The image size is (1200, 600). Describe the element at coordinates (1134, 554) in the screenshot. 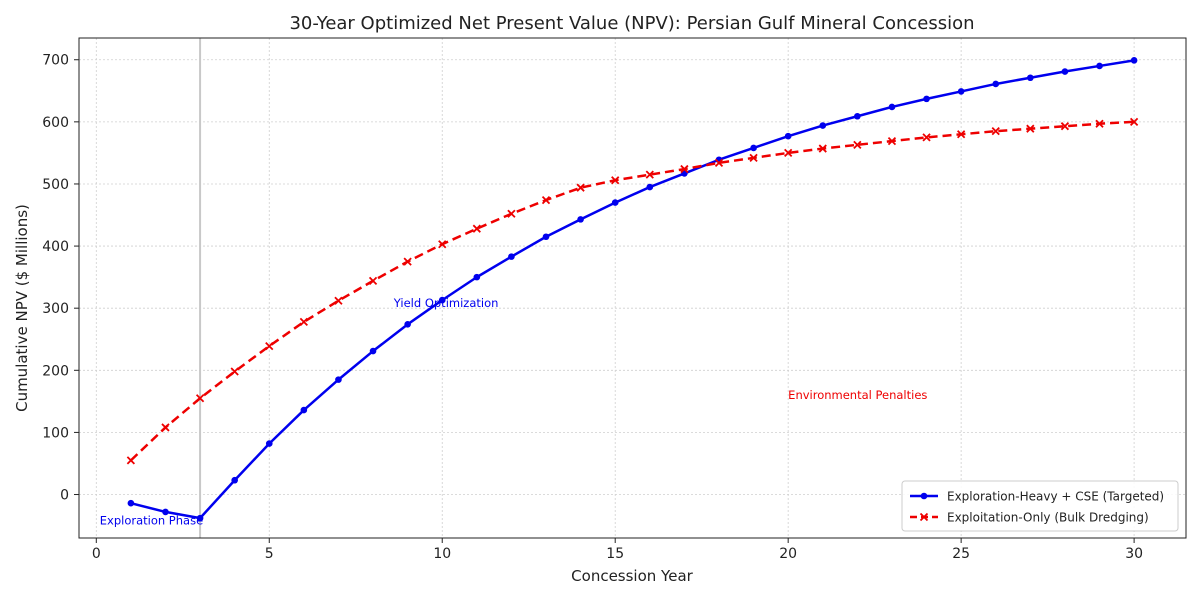

I see `x-tick-label: 30` at that location.